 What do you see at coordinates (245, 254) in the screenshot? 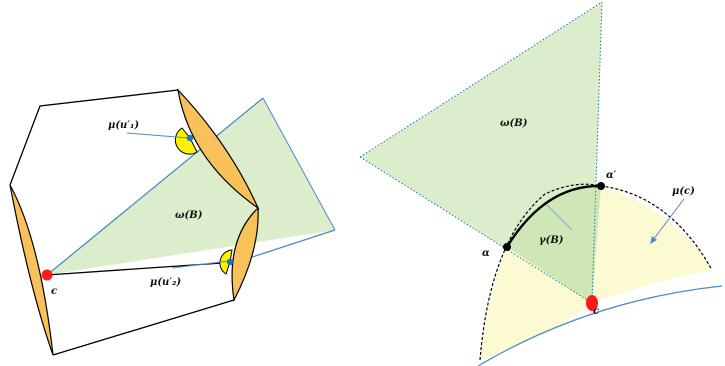
I see `orange-lens-right` at bounding box center [245, 254].